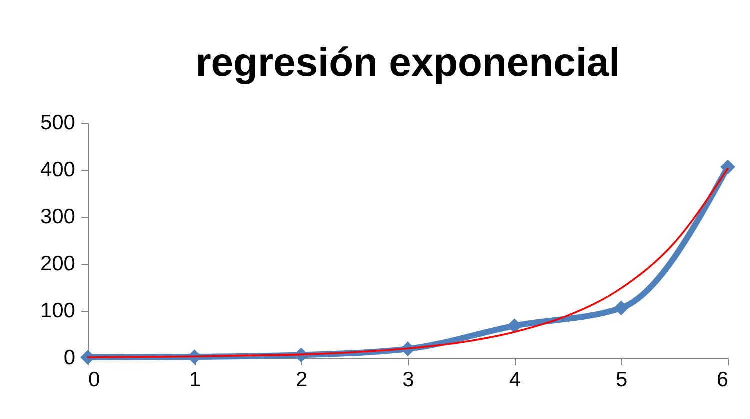 This screenshot has width=750, height=419. I want to click on y-tick-label: 200, so click(58, 264).